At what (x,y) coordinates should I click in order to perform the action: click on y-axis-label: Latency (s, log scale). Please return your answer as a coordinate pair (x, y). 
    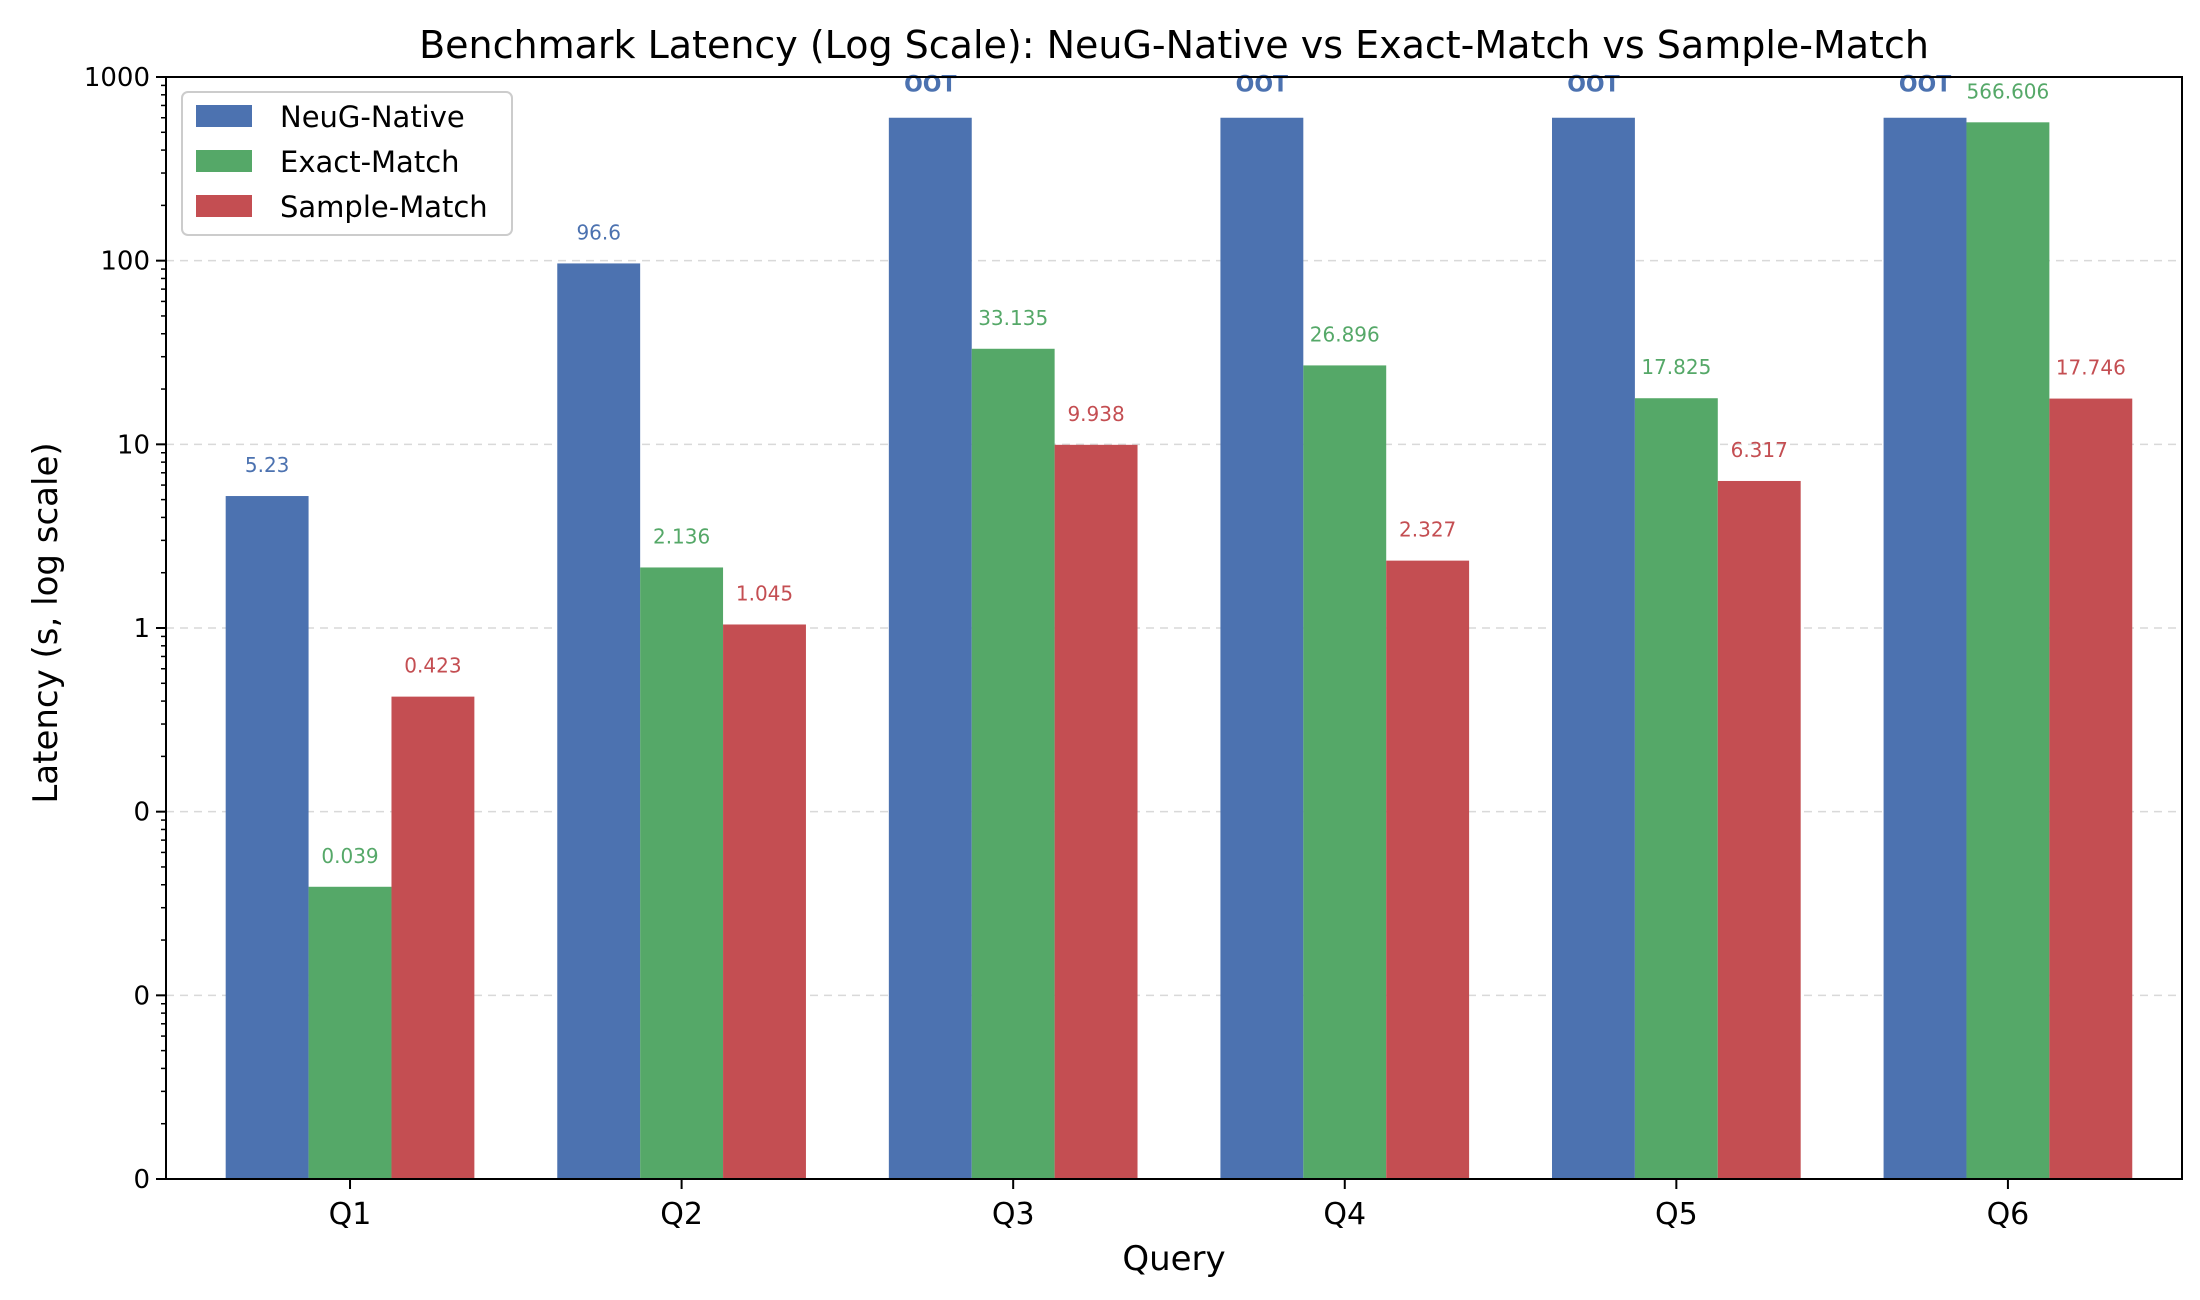
    Looking at the image, I should click on (46, 622).